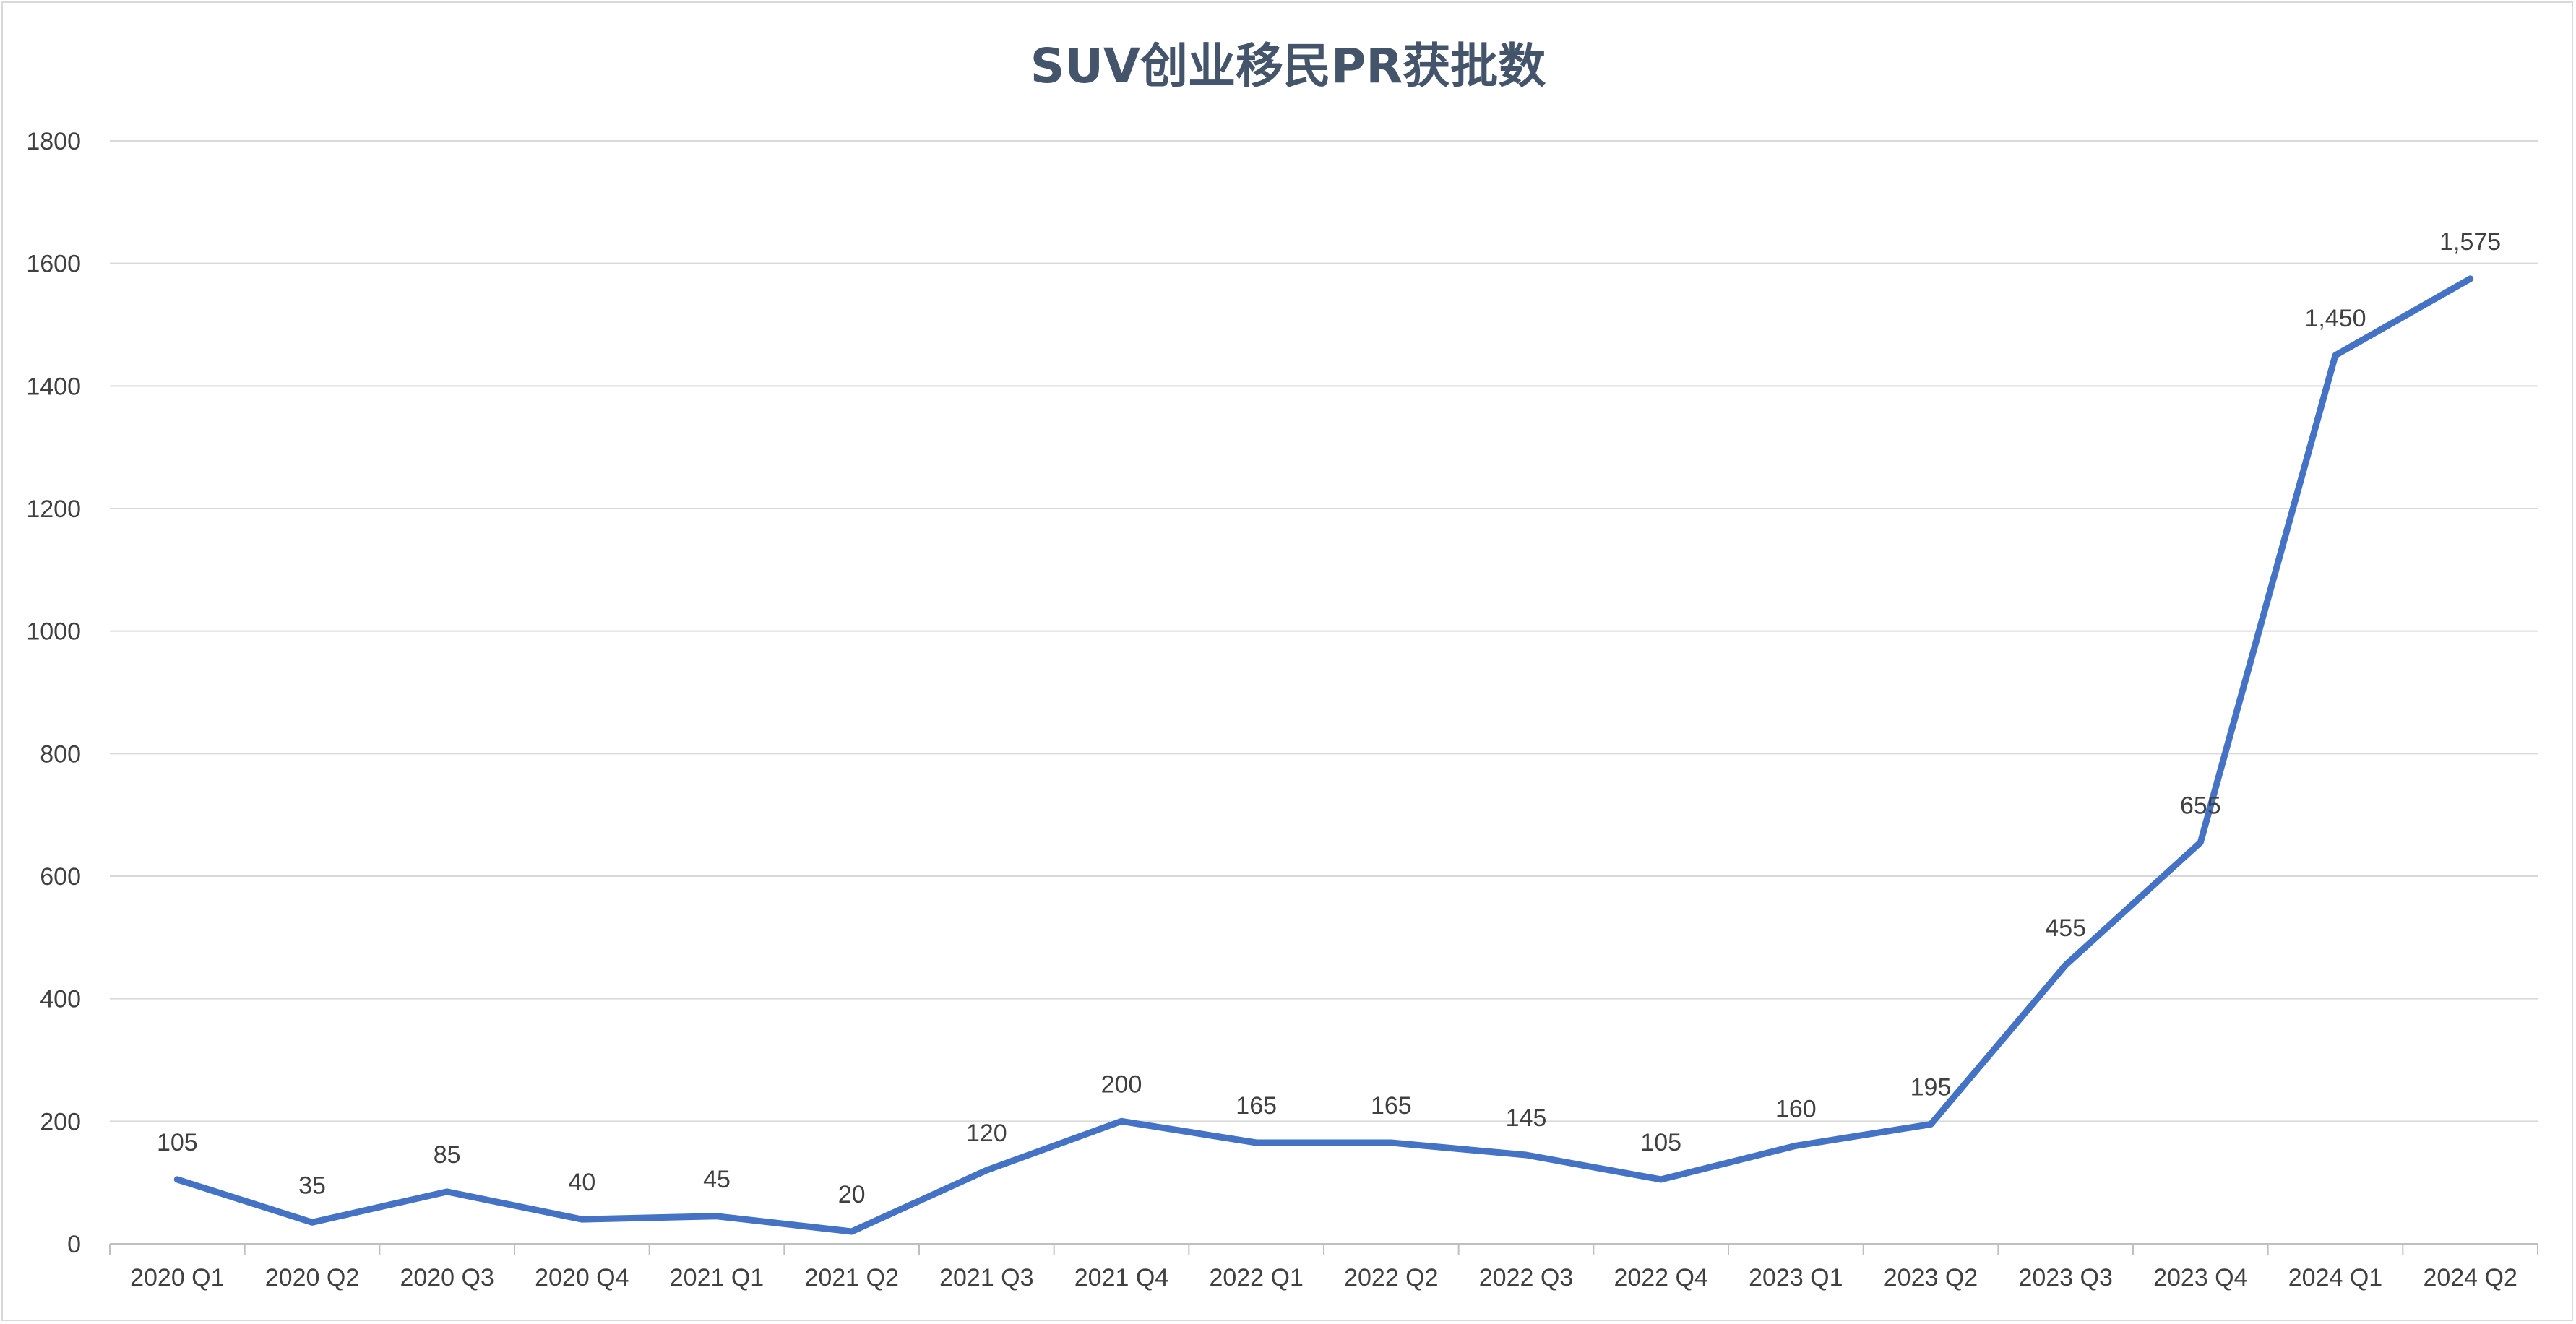 The image size is (2576, 1324). I want to click on x-tick-label: 2021 Q1, so click(717, 1277).